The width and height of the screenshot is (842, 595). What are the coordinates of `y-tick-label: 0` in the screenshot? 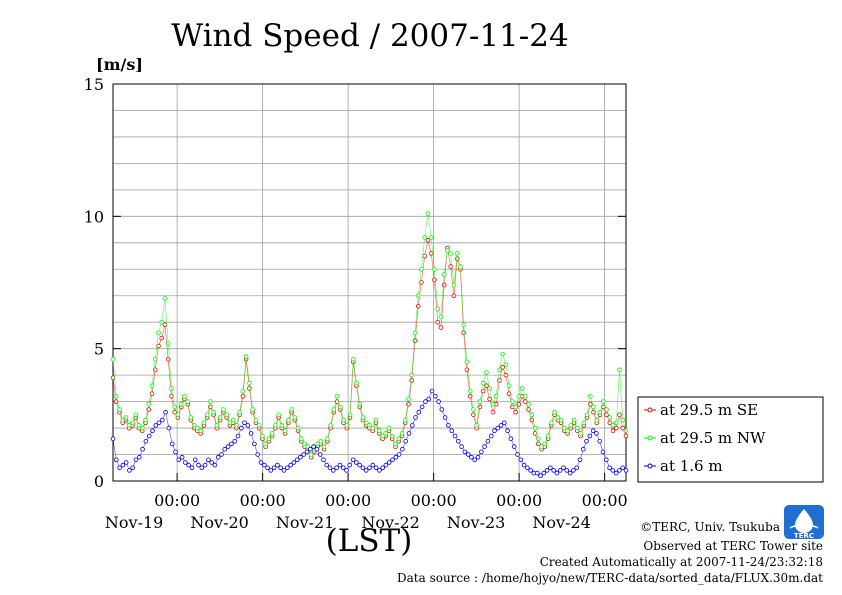 It's located at (99, 481).